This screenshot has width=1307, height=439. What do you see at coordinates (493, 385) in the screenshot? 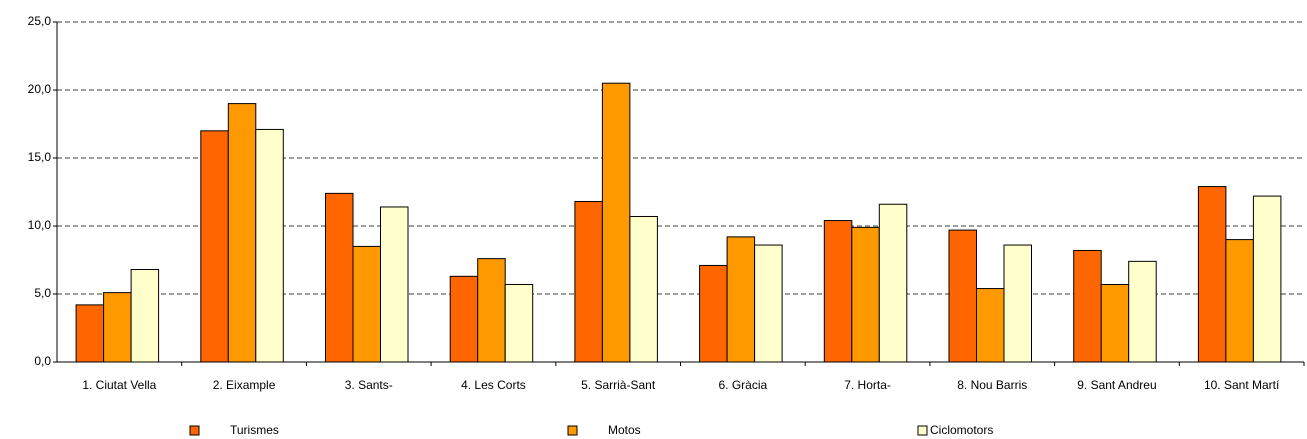
I see `x-tick-label: 4. Les Corts` at bounding box center [493, 385].